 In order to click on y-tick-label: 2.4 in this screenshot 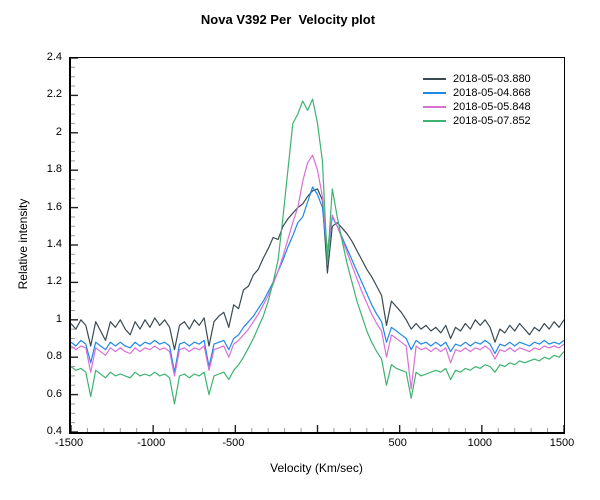, I will do `click(54, 57)`.